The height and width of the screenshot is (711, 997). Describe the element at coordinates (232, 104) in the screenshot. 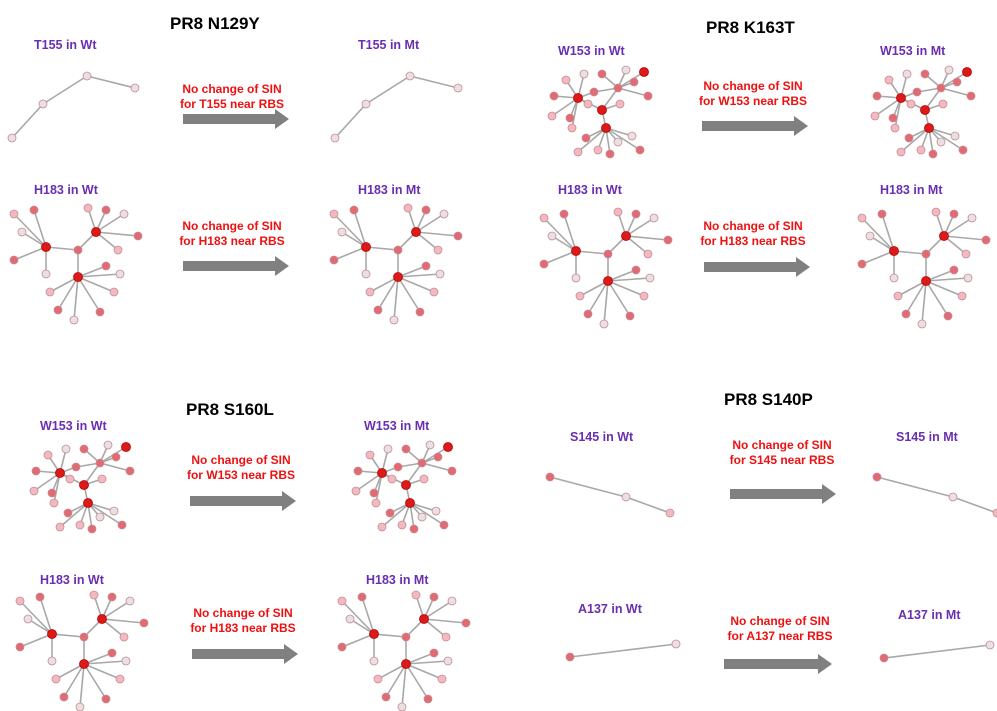

I see `sin-note-line2: for T155 near RBS` at that location.